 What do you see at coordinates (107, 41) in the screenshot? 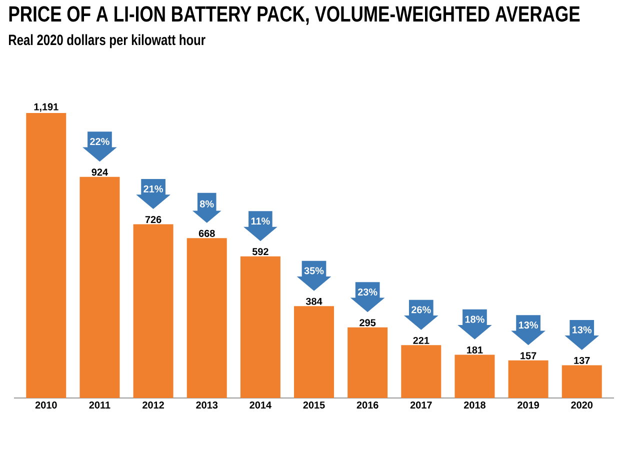
I see `chart-subtitle: Real 2020 dollars per kilowatt hour` at bounding box center [107, 41].